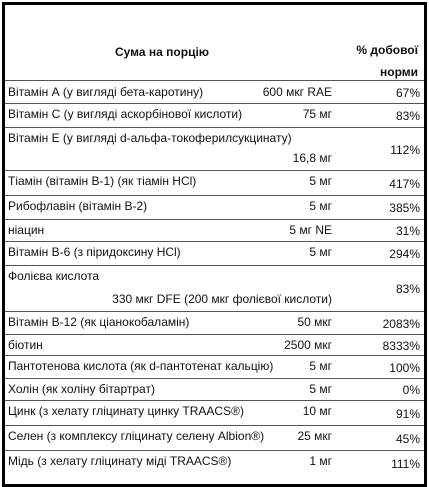 Image resolution: width=429 pixels, height=487 pixels. Describe the element at coordinates (314, 322) in the screenshot. I see `amount: 50 мкг` at that location.